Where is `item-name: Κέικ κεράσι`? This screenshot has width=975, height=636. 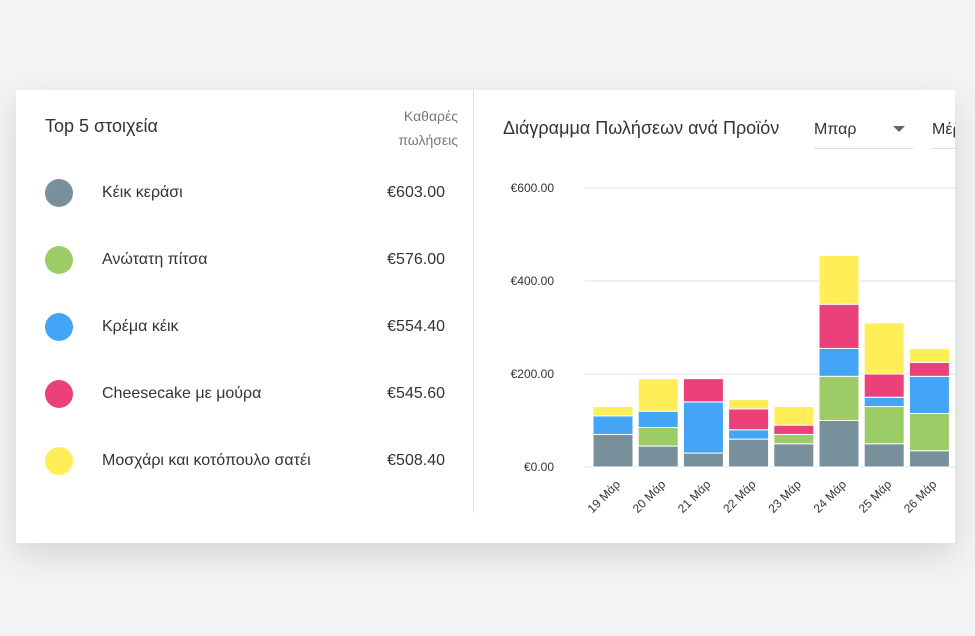 item-name: Κέικ κεράσι is located at coordinates (142, 192).